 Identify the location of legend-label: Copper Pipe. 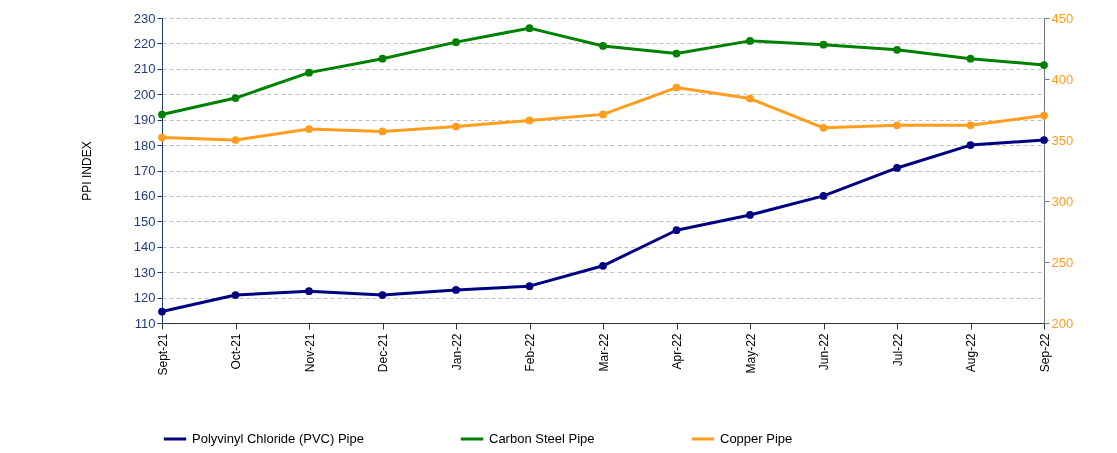
(756, 438).